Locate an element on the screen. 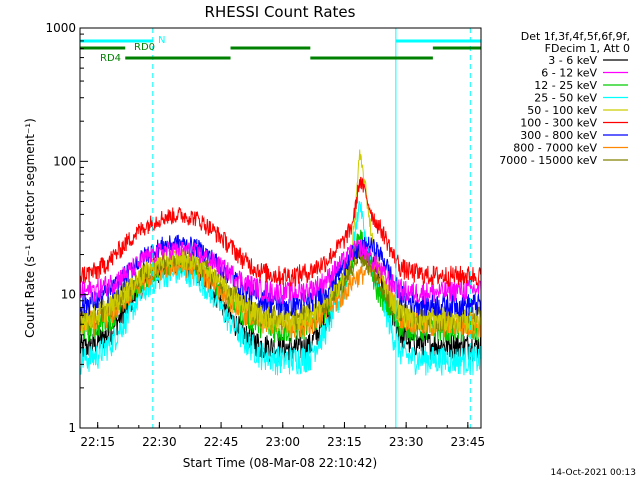 Image resolution: width=640 pixels, height=480 pixels. legend-label-5: 100 - 300 keV is located at coordinates (558, 123).